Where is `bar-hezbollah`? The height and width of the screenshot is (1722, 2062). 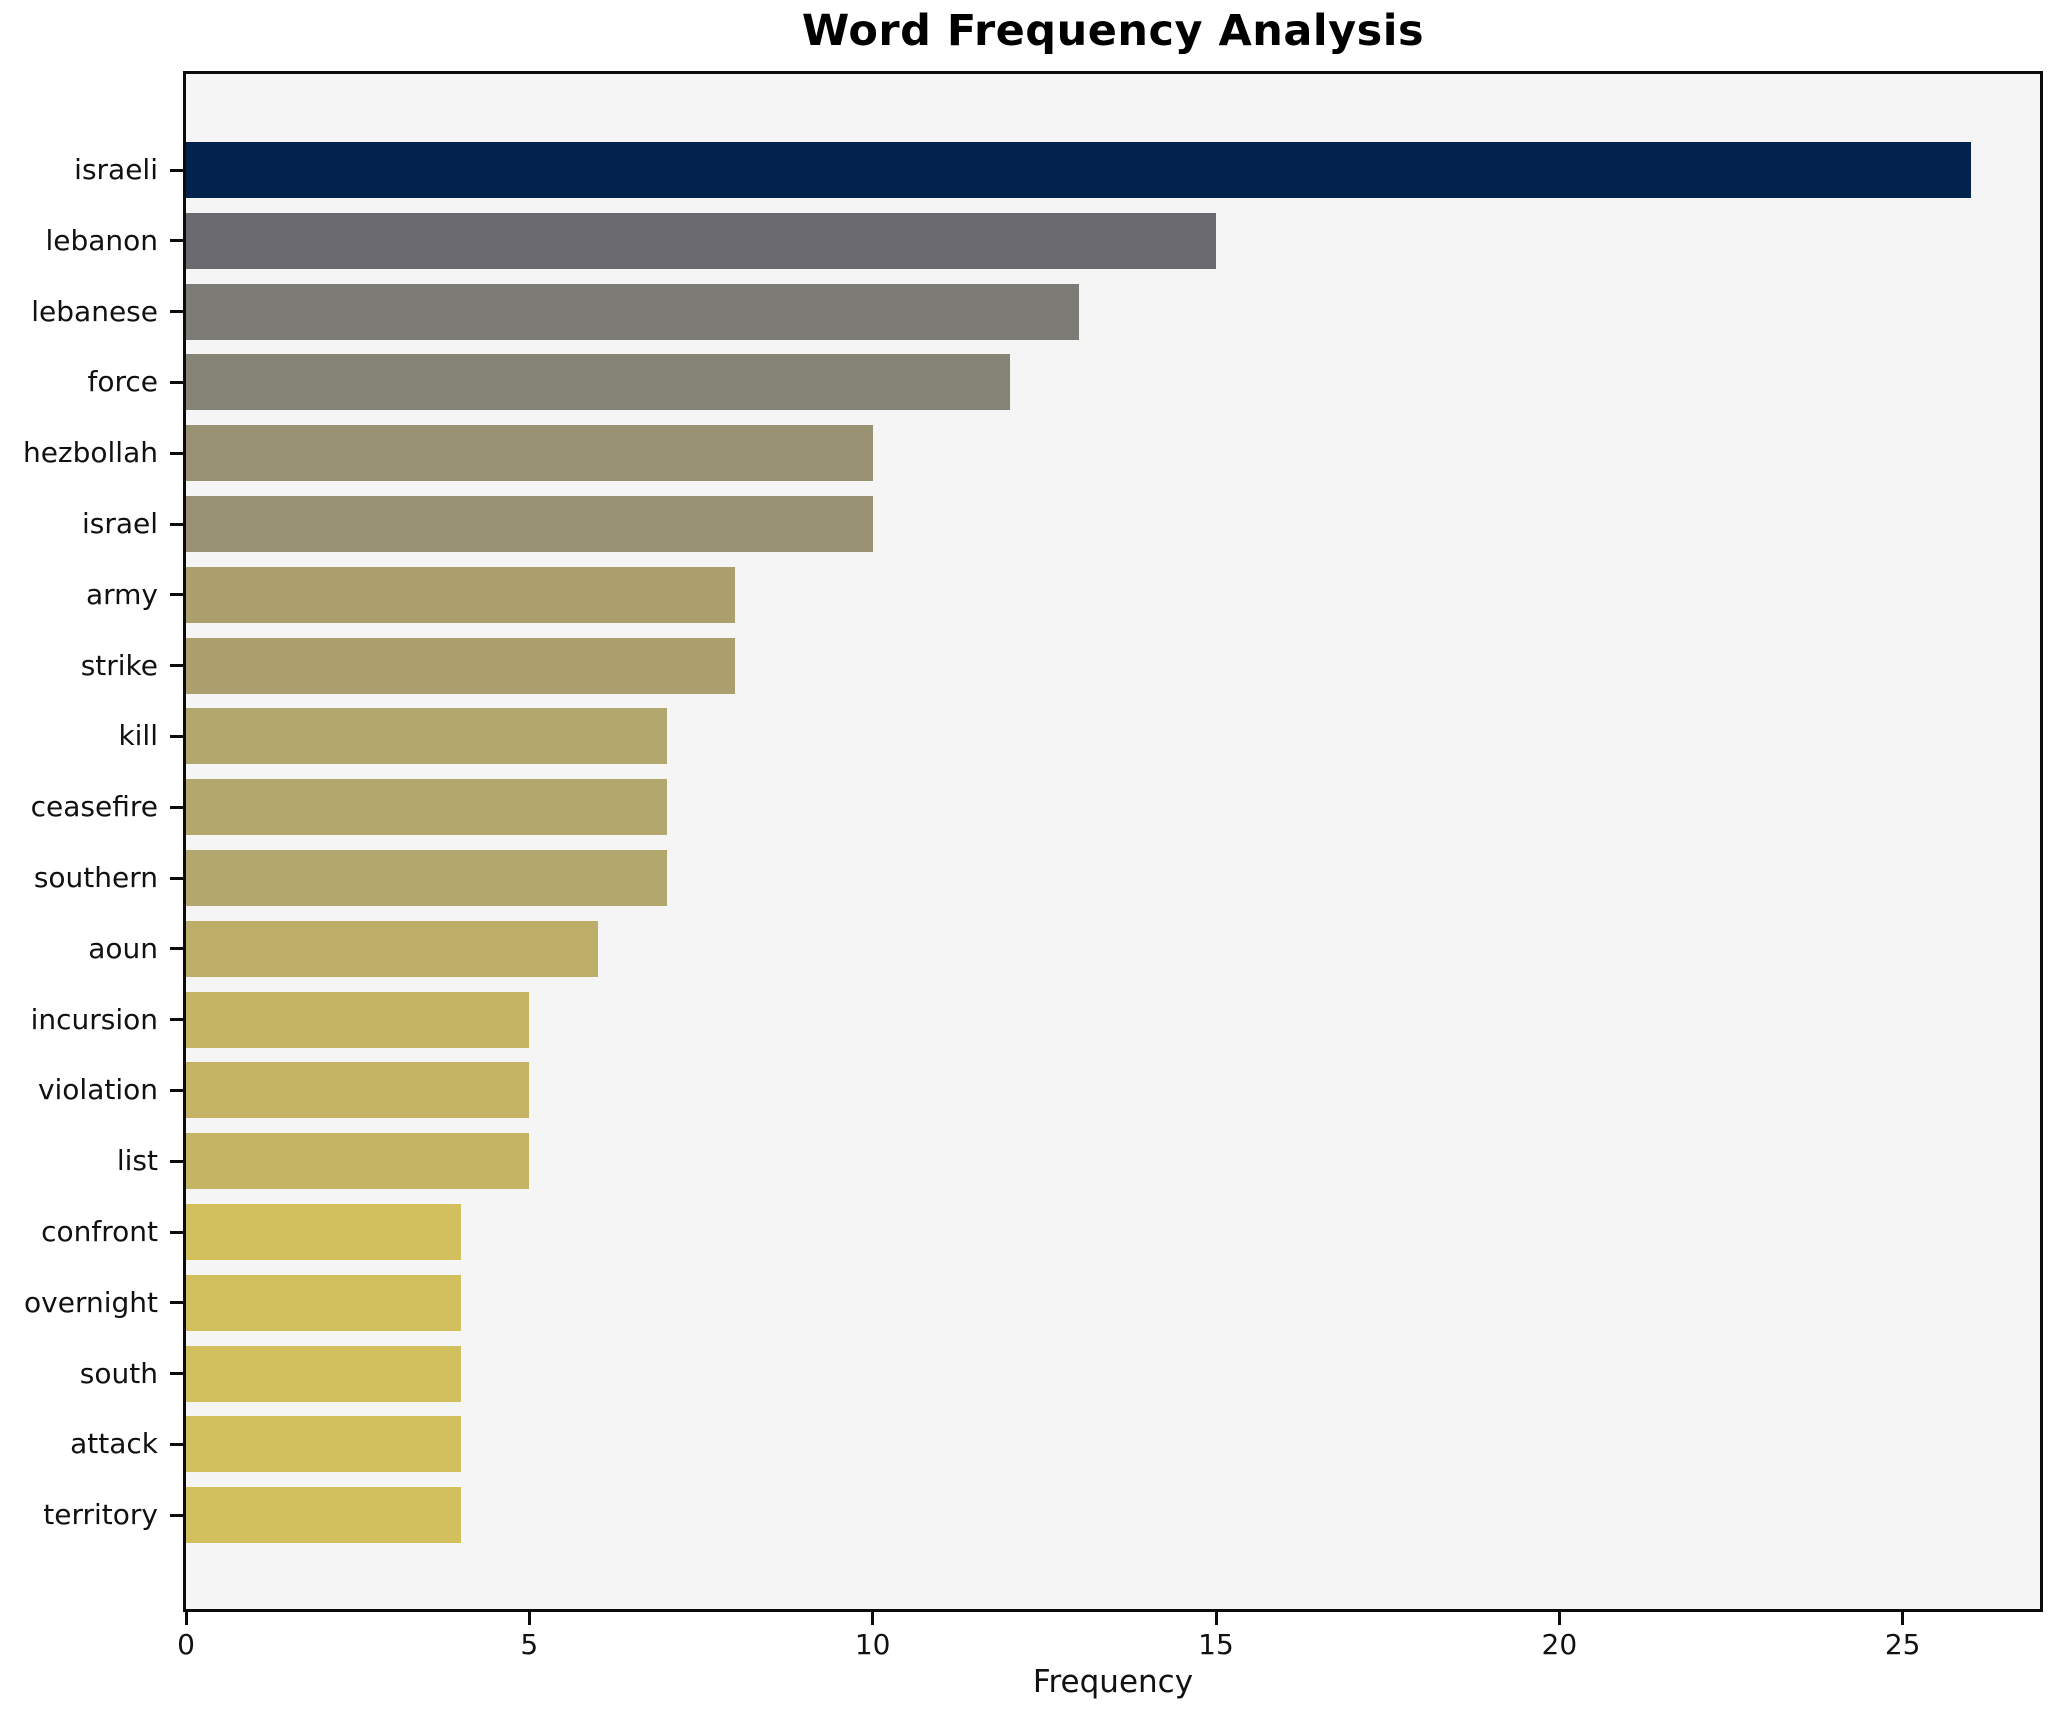
bar-hezbollah is located at coordinates (529, 453).